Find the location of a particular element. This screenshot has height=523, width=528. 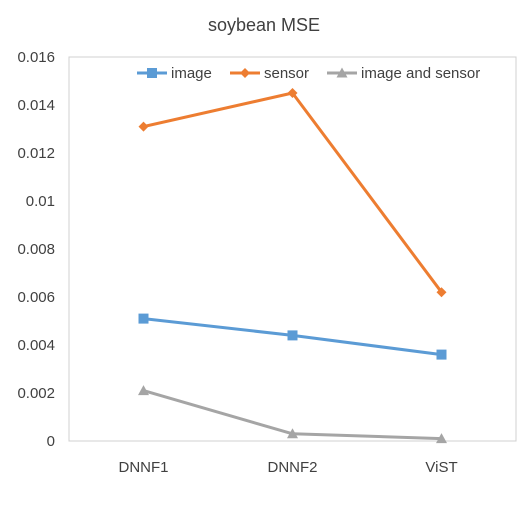

legend-label: image is located at coordinates (191, 73).